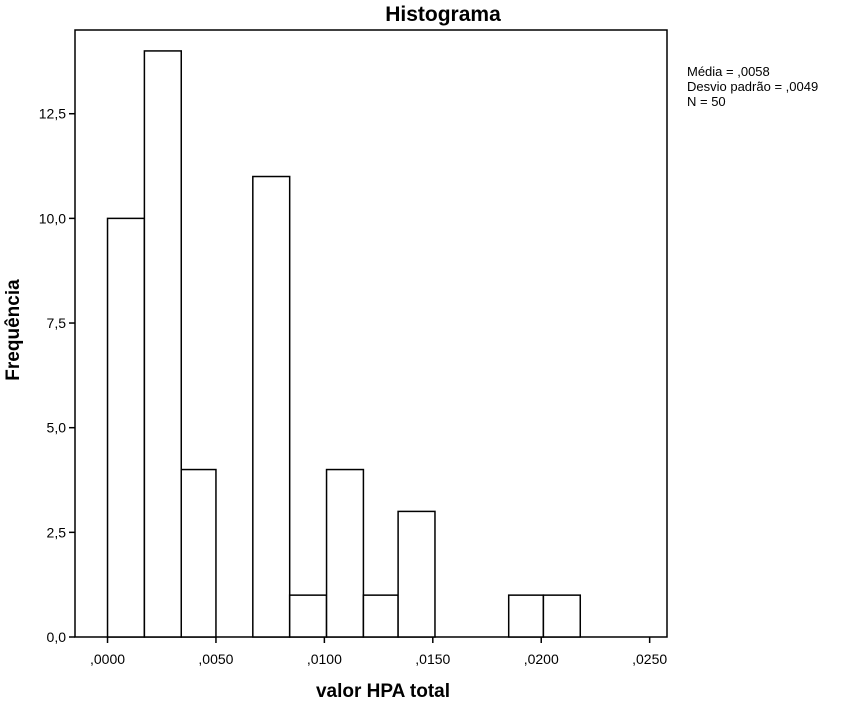  Describe the element at coordinates (706, 101) in the screenshot. I see `stats-n: N = 50` at that location.